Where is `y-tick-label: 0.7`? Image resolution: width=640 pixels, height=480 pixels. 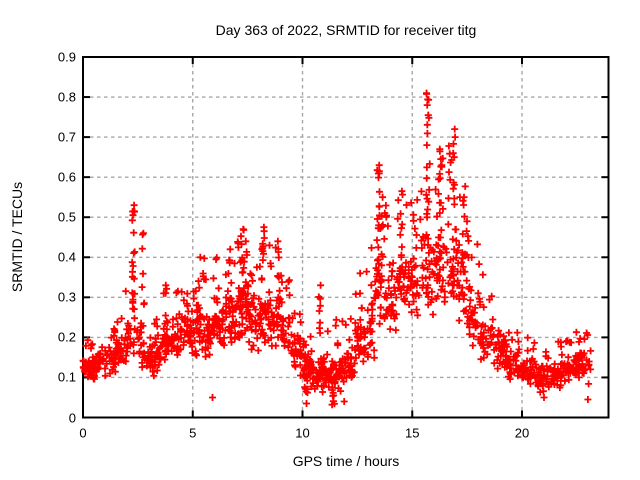
y-tick-label: 0.7 is located at coordinates (66, 137).